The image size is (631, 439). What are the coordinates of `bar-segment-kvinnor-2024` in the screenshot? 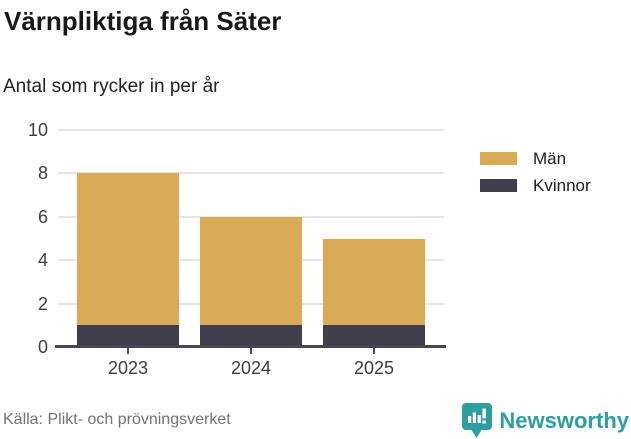 It's located at (251, 336).